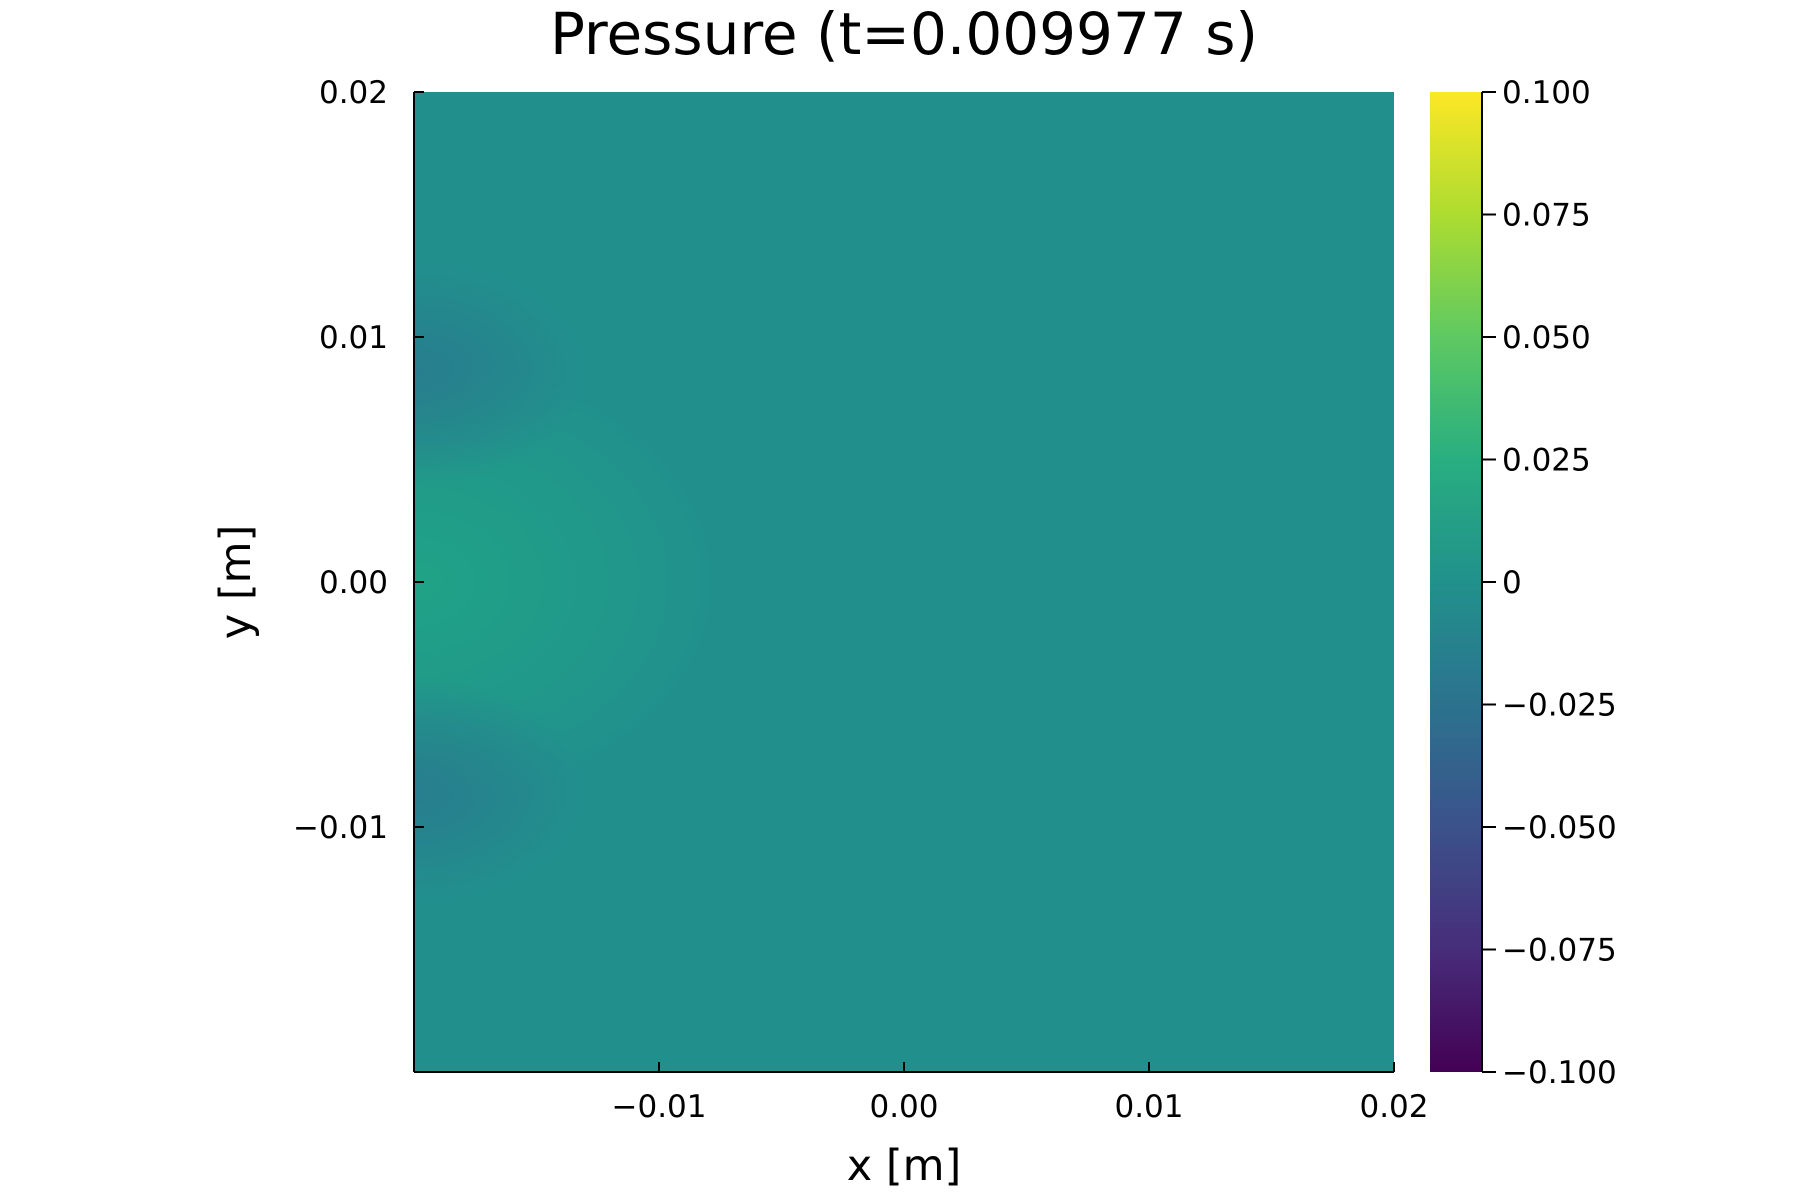 The image size is (1800, 1200). I want to click on colorbar-tick-label: 0.025, so click(1546, 461).